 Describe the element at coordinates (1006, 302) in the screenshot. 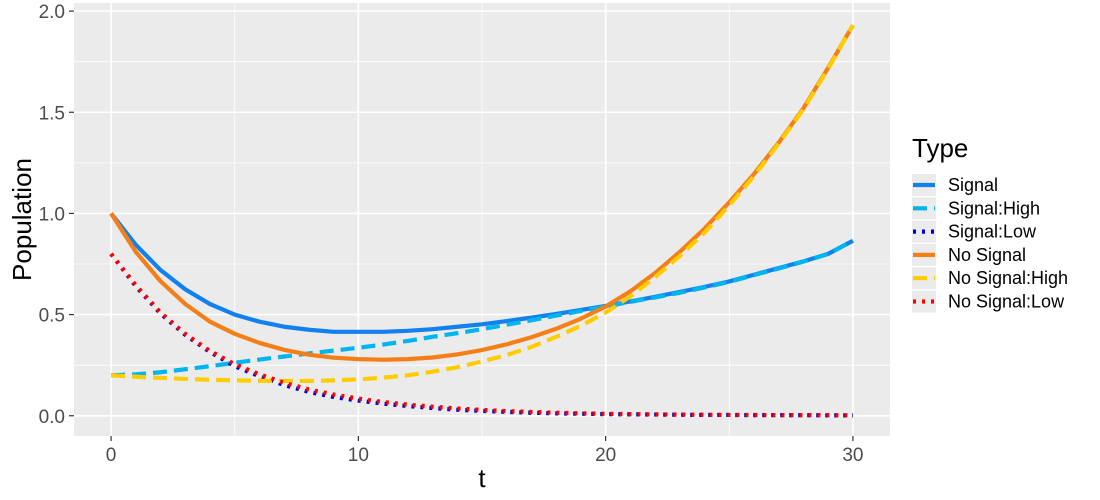

I see `legend-label: No Signal:Low` at that location.